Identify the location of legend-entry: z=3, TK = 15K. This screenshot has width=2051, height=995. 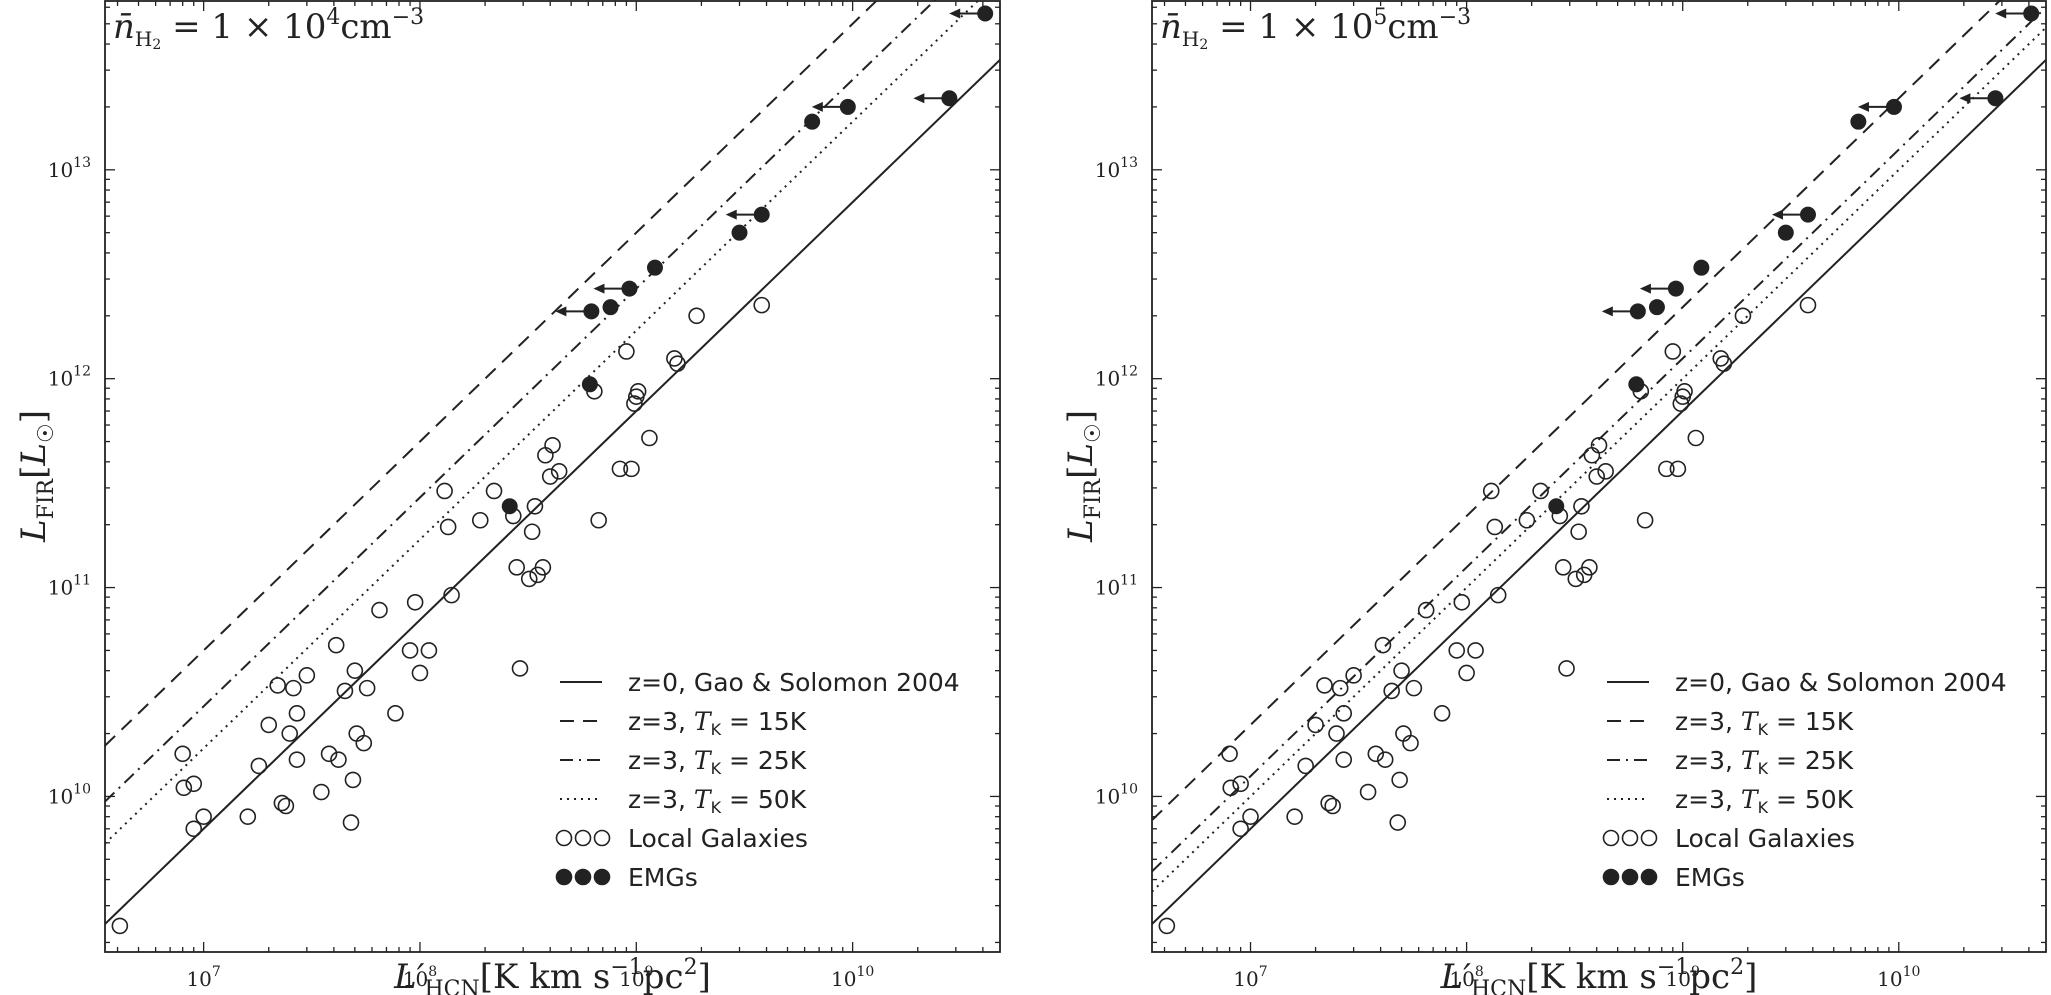
(1730, 723).